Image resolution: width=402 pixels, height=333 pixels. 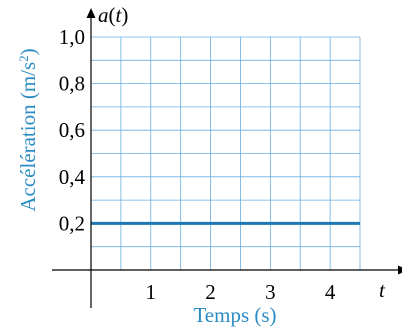 What do you see at coordinates (91, 13) in the screenshot?
I see `y-axis-arrowhead` at bounding box center [91, 13].